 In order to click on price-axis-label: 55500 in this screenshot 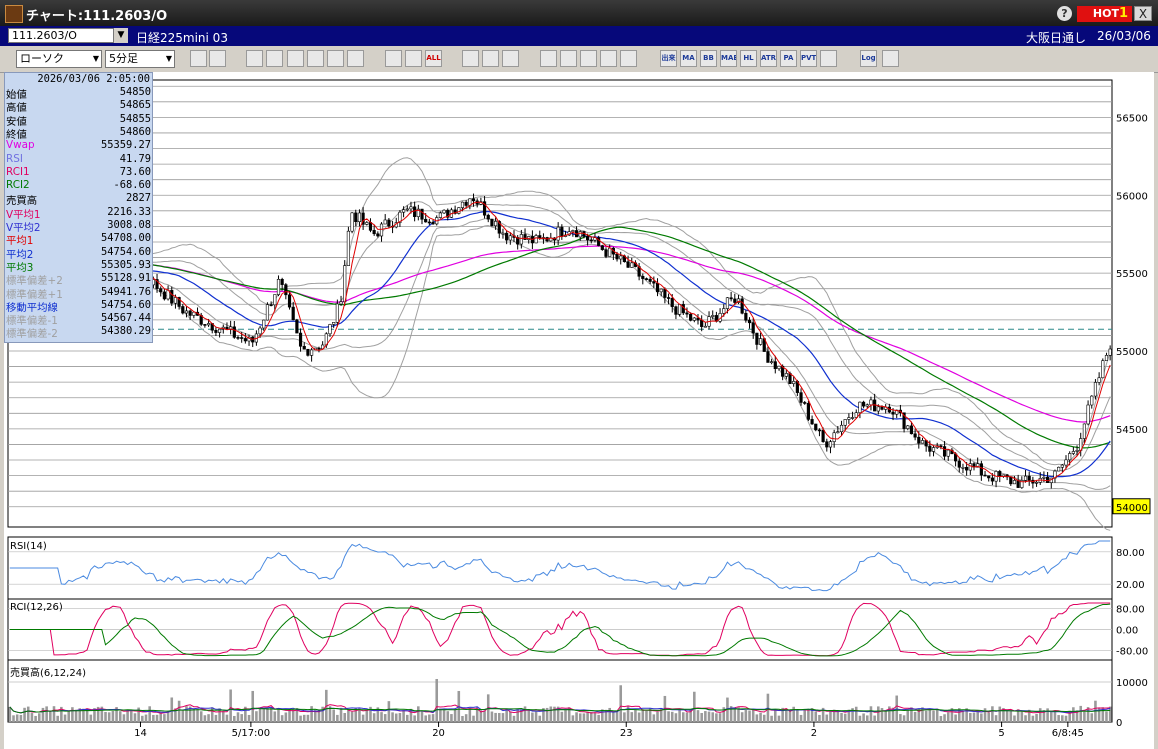, I will do `click(1132, 274)`.